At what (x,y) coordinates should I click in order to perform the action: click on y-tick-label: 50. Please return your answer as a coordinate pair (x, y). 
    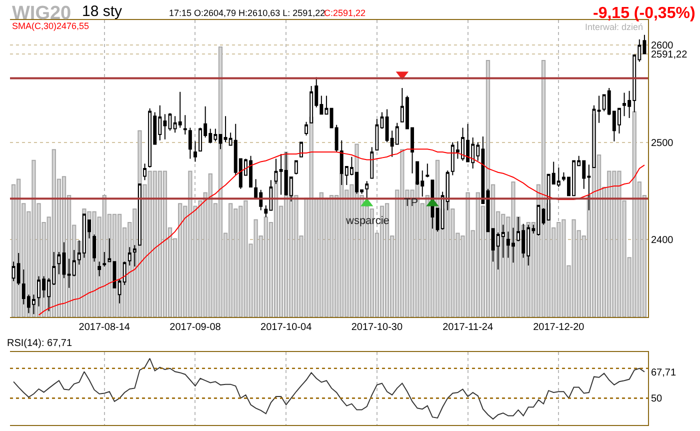
    Looking at the image, I should click on (657, 399).